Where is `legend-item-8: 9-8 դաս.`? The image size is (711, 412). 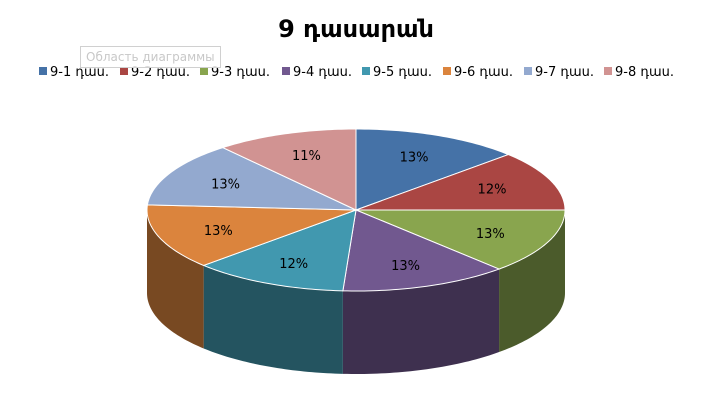 legend-item-8: 9-8 դաս. is located at coordinates (639, 72).